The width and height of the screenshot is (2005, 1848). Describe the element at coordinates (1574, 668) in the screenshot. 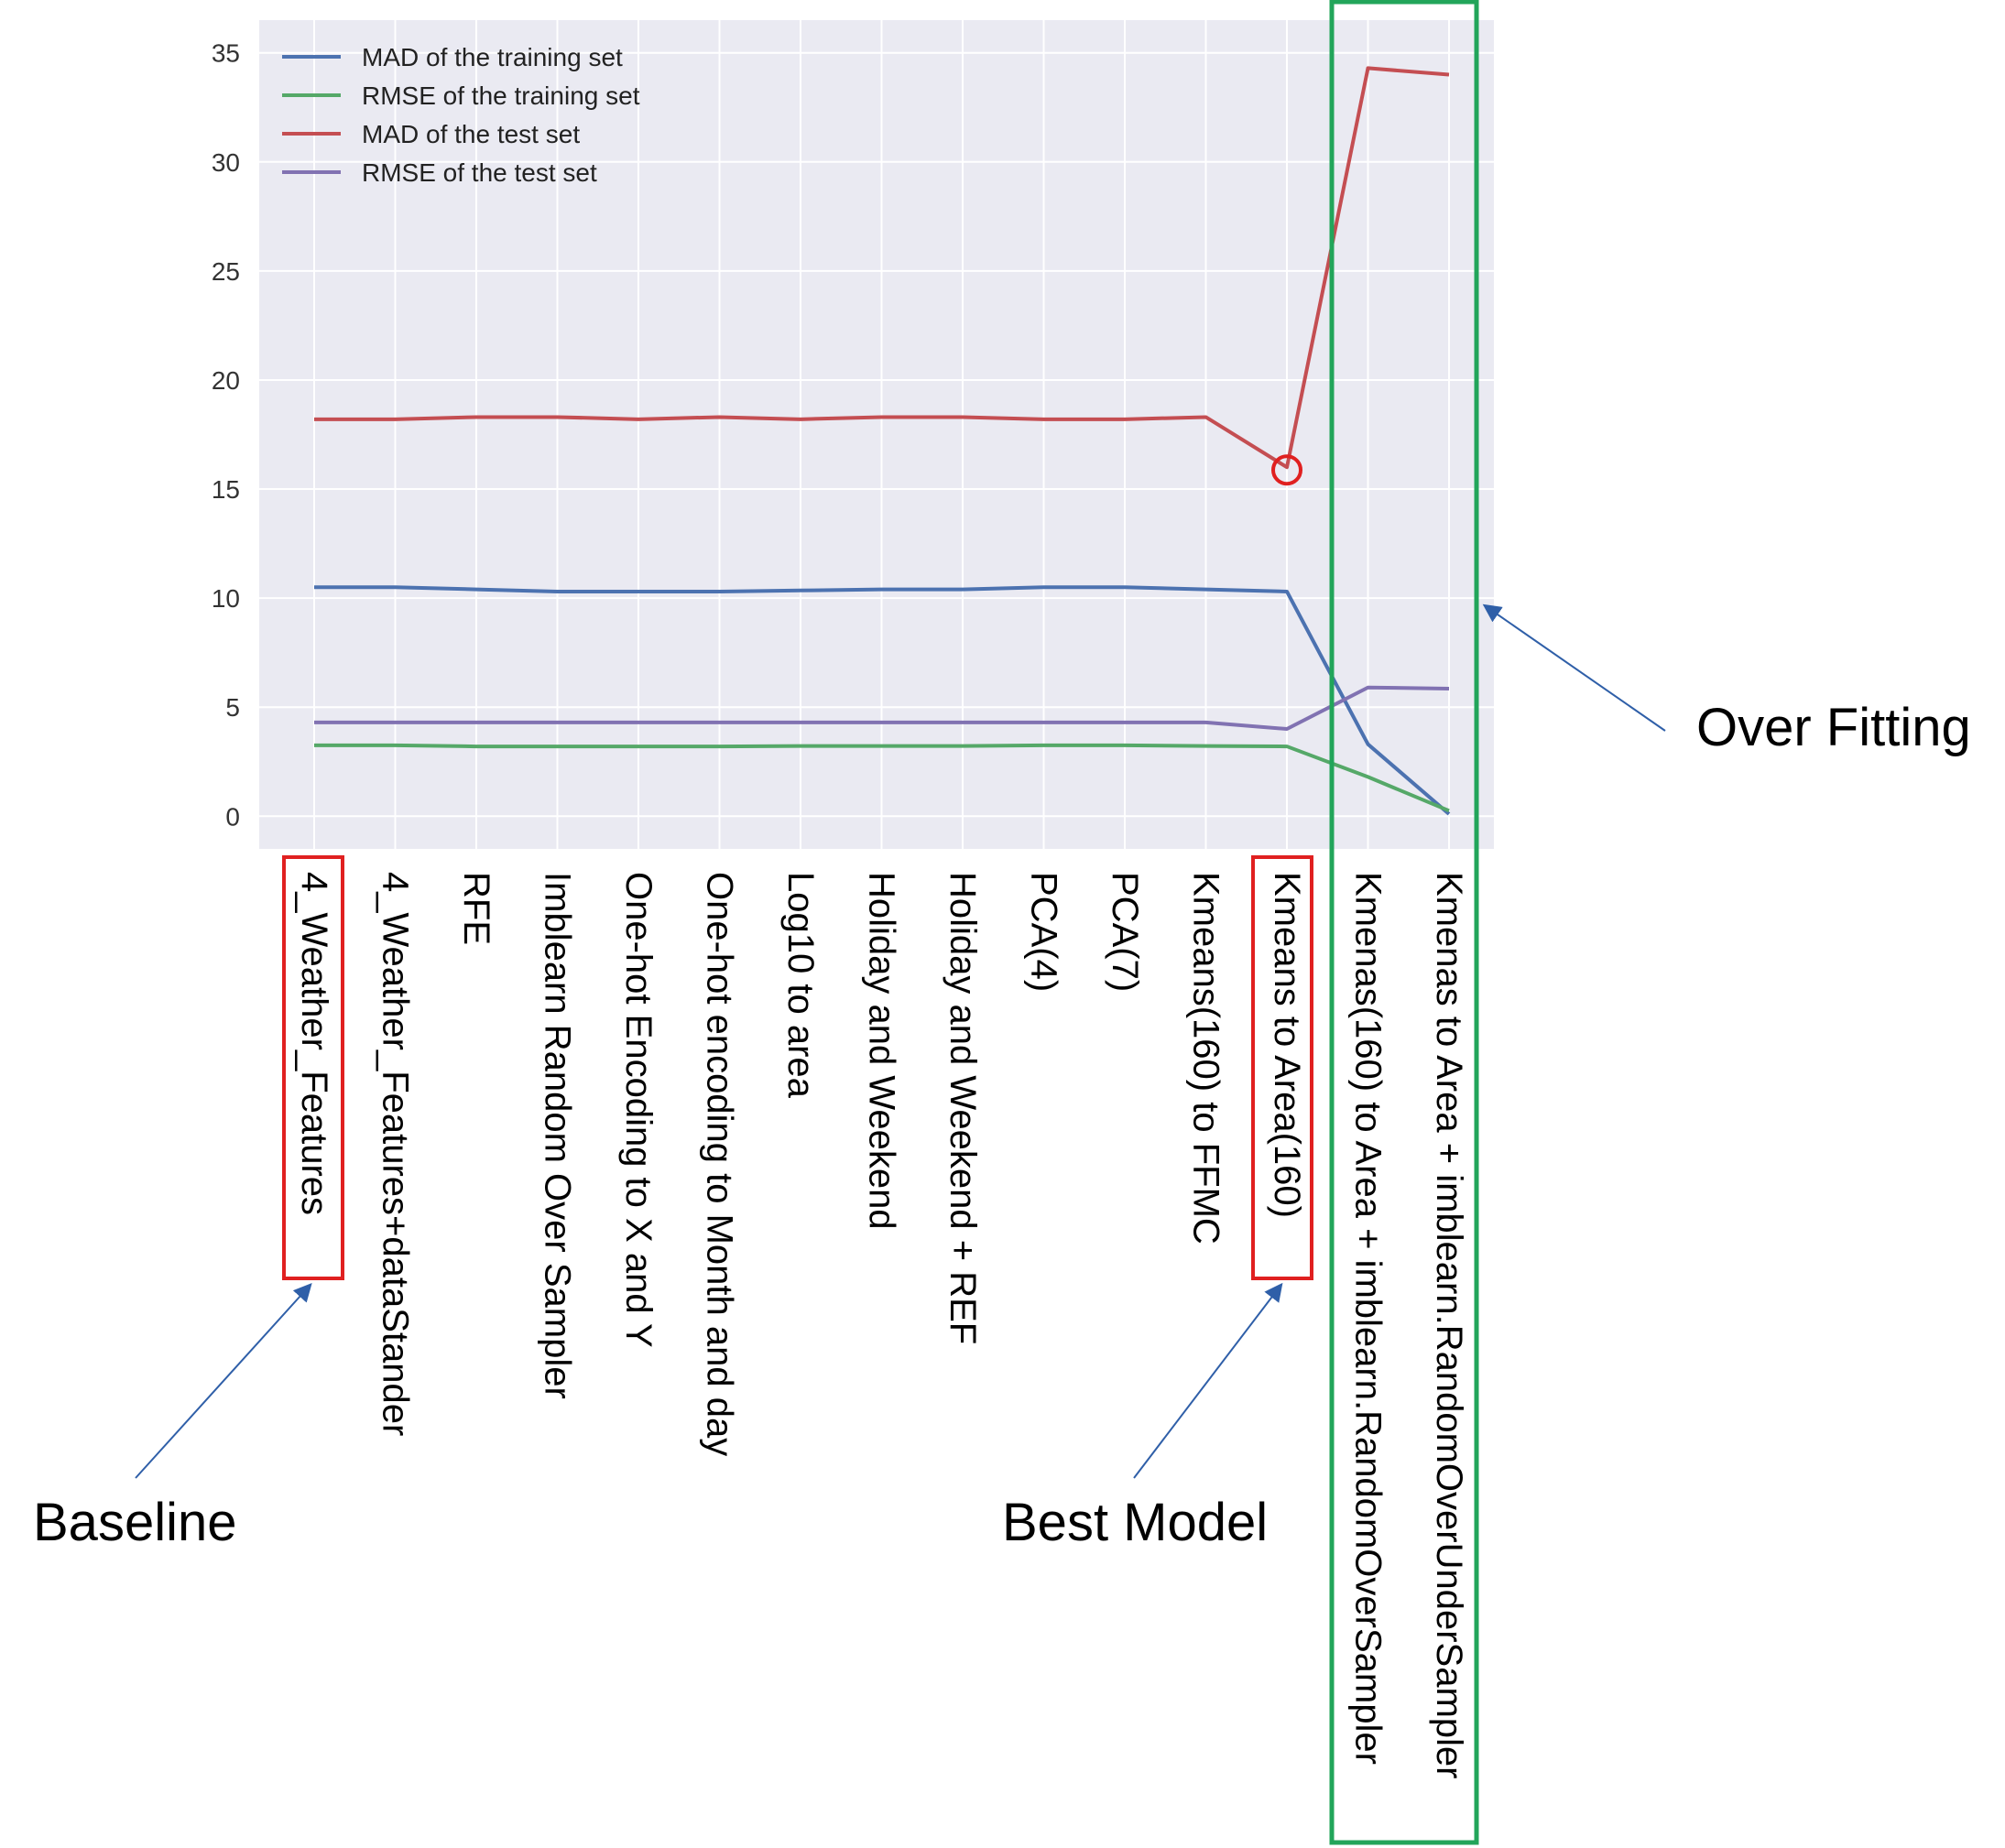

I see `overfitting-arrow` at that location.